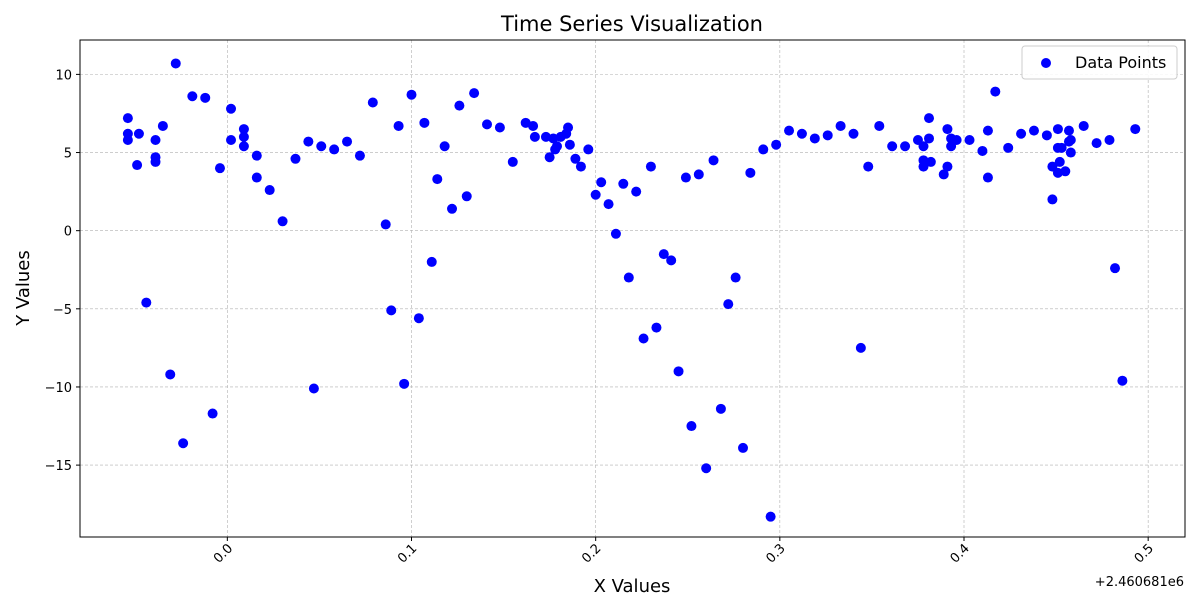 This screenshot has height=600, width=1200. Describe the element at coordinates (1144, 553) in the screenshot. I see `x-tick-label: 0.5` at that location.